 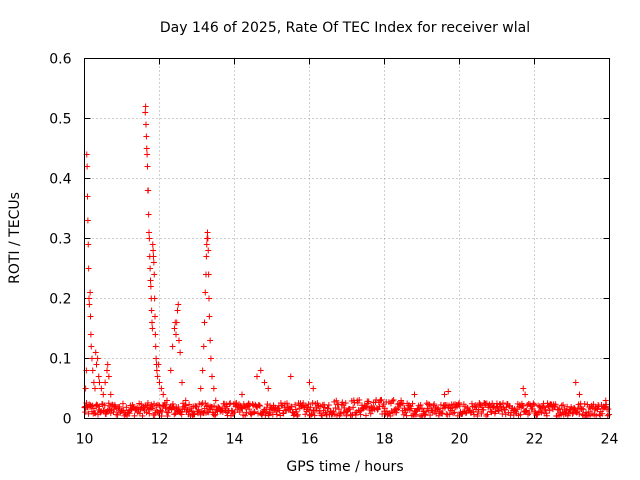 What do you see at coordinates (385, 440) in the screenshot?
I see `x-tick-label: 18` at bounding box center [385, 440].